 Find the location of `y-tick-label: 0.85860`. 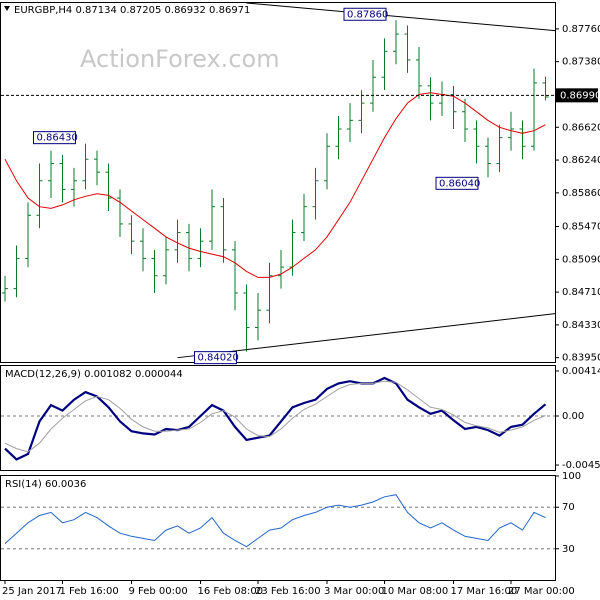

y-tick-label: 0.85860 is located at coordinates (581, 193).